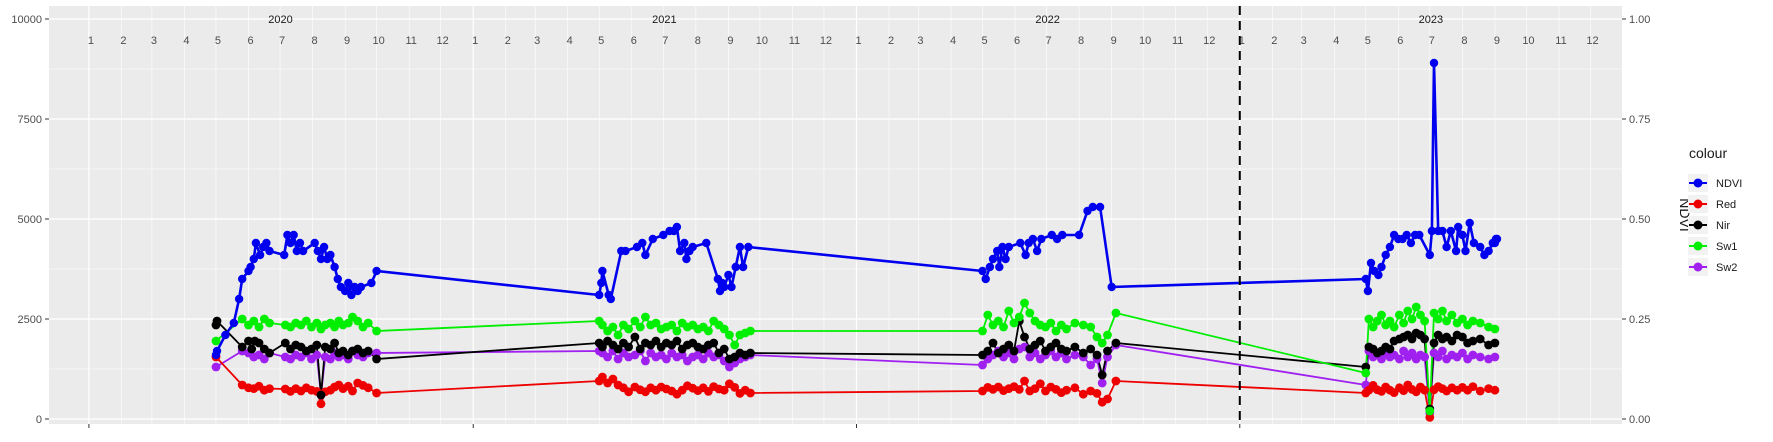  Describe the element at coordinates (1726, 268) in the screenshot. I see `legend-label: Sw2` at that location.